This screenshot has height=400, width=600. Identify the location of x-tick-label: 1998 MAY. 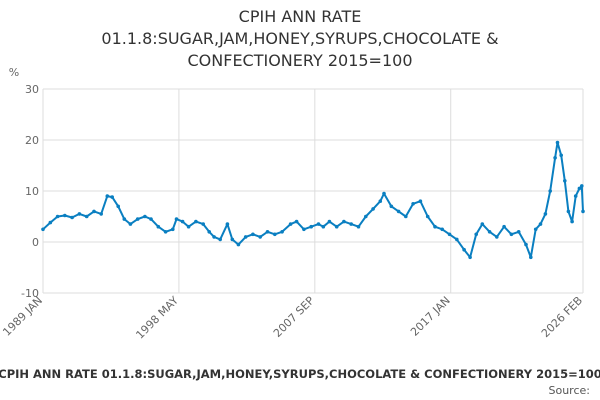
(157, 318).